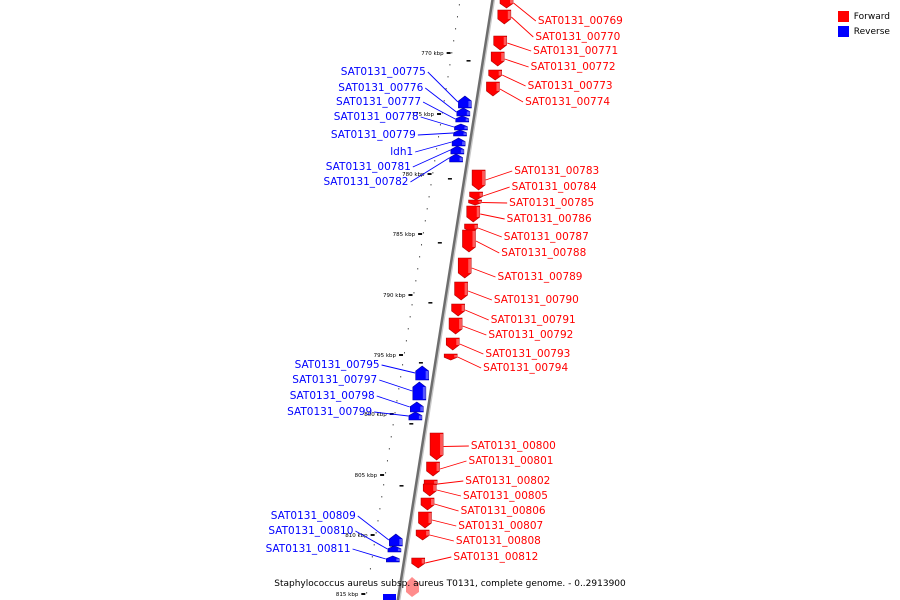  I want to click on genome-backbone, so click(446, 300).